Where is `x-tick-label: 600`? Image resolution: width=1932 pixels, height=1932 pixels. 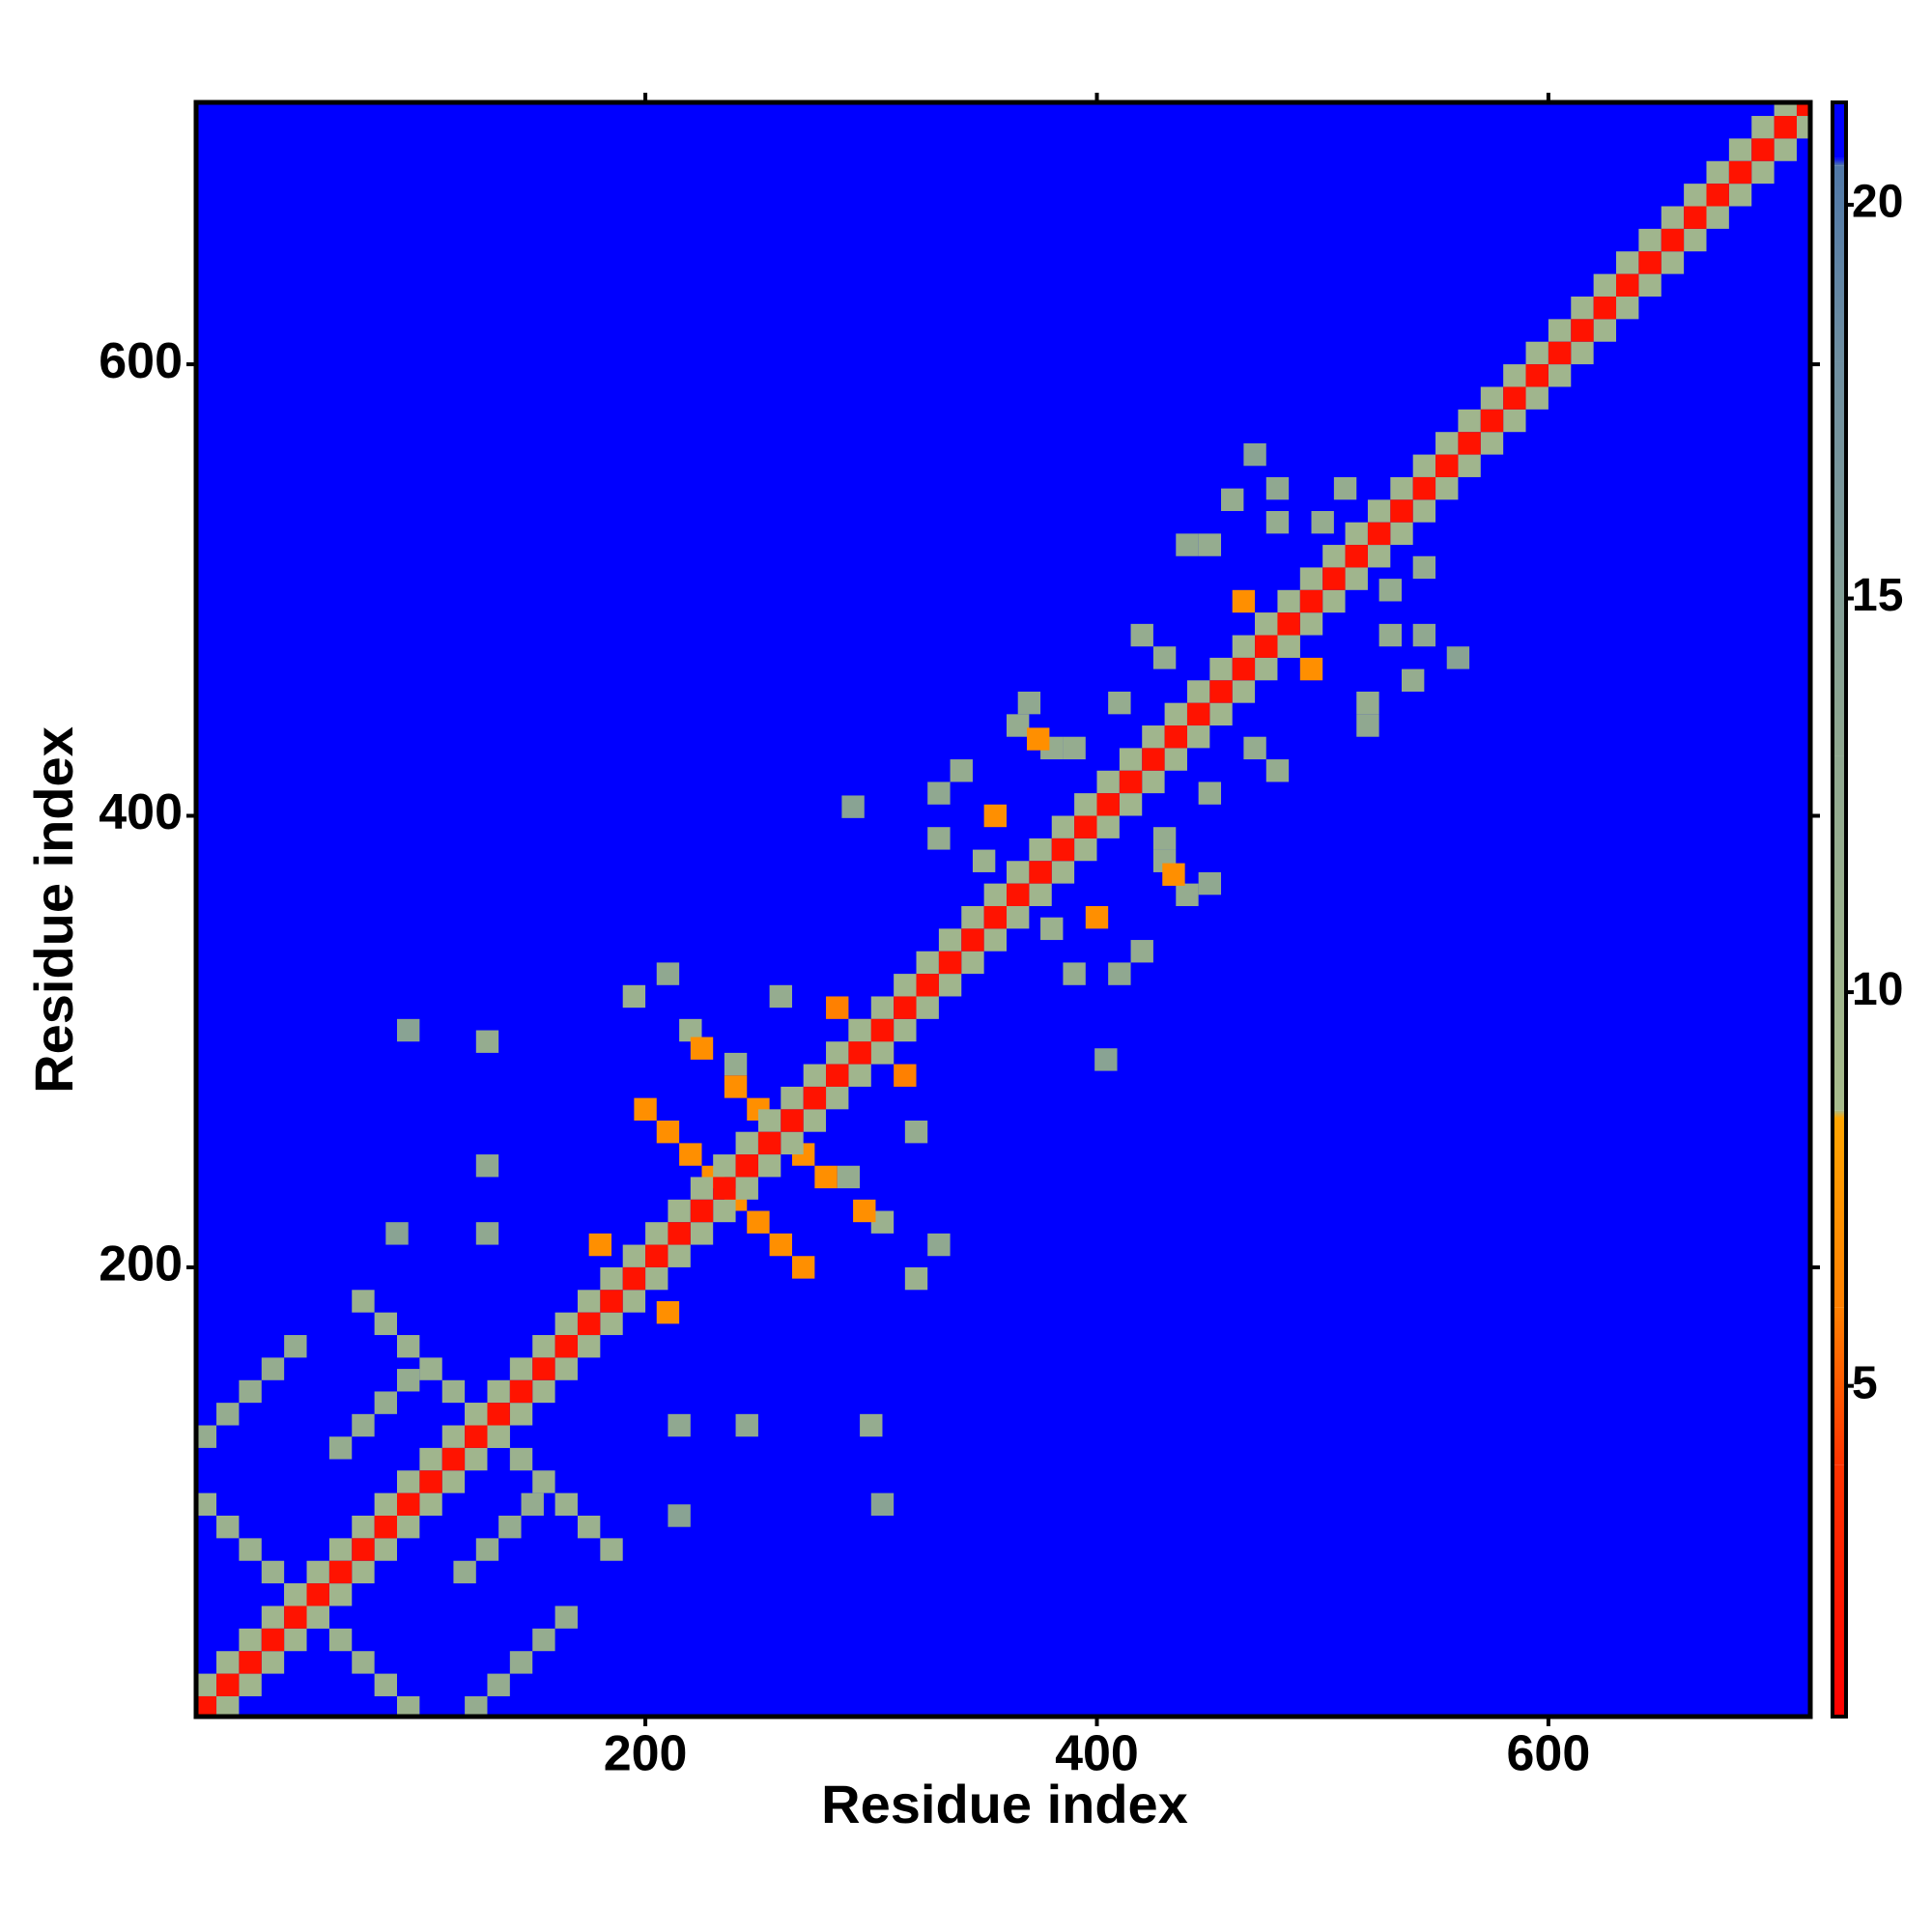
x-tick-label: 600 is located at coordinates (1549, 1754).